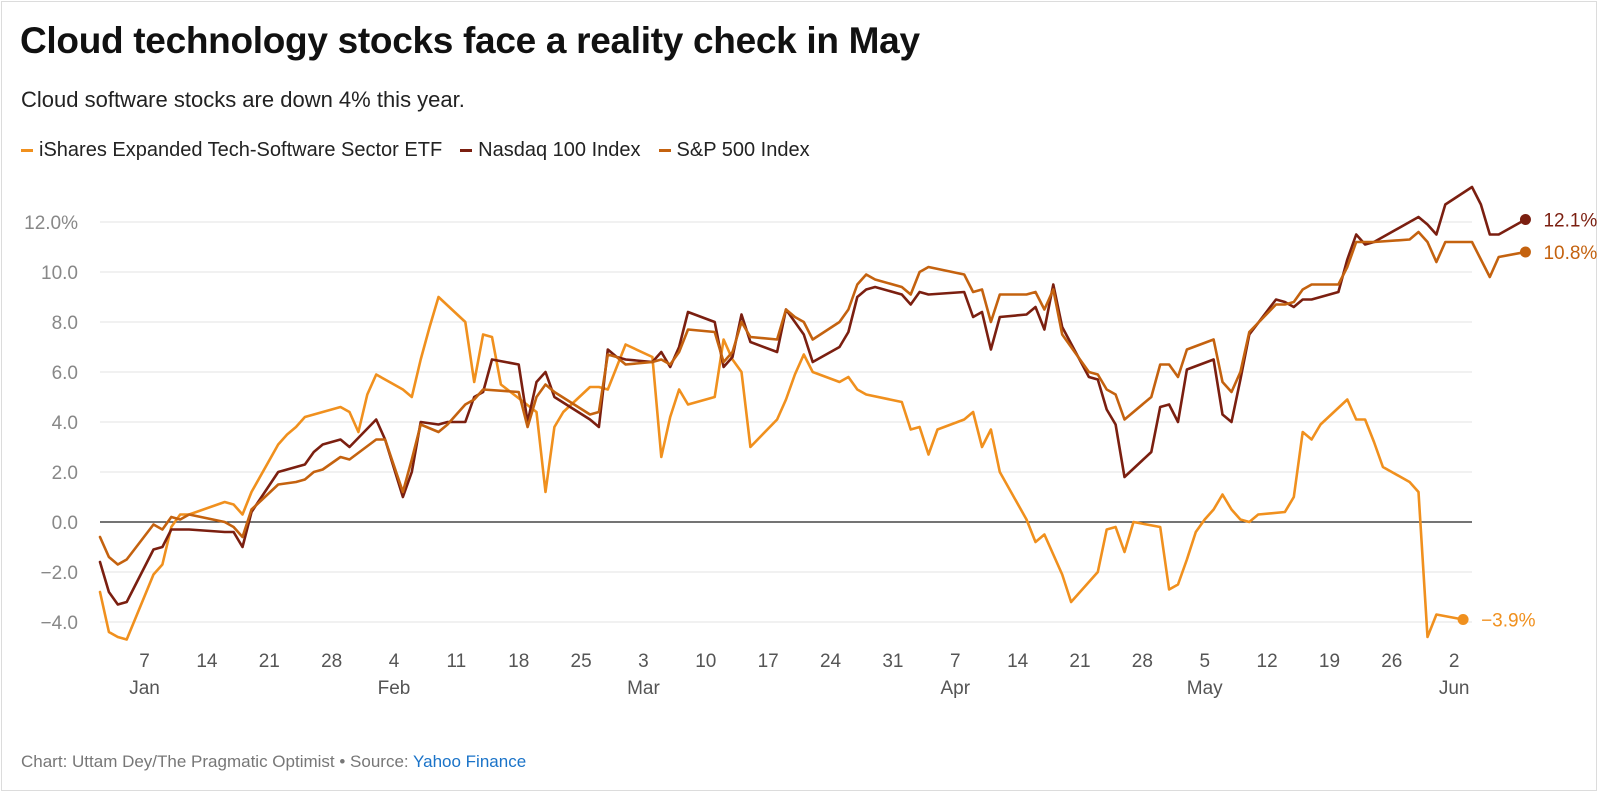 Image resolution: width=1600 pixels, height=794 pixels. I want to click on x-month-label-21: Jun, so click(1454, 688).